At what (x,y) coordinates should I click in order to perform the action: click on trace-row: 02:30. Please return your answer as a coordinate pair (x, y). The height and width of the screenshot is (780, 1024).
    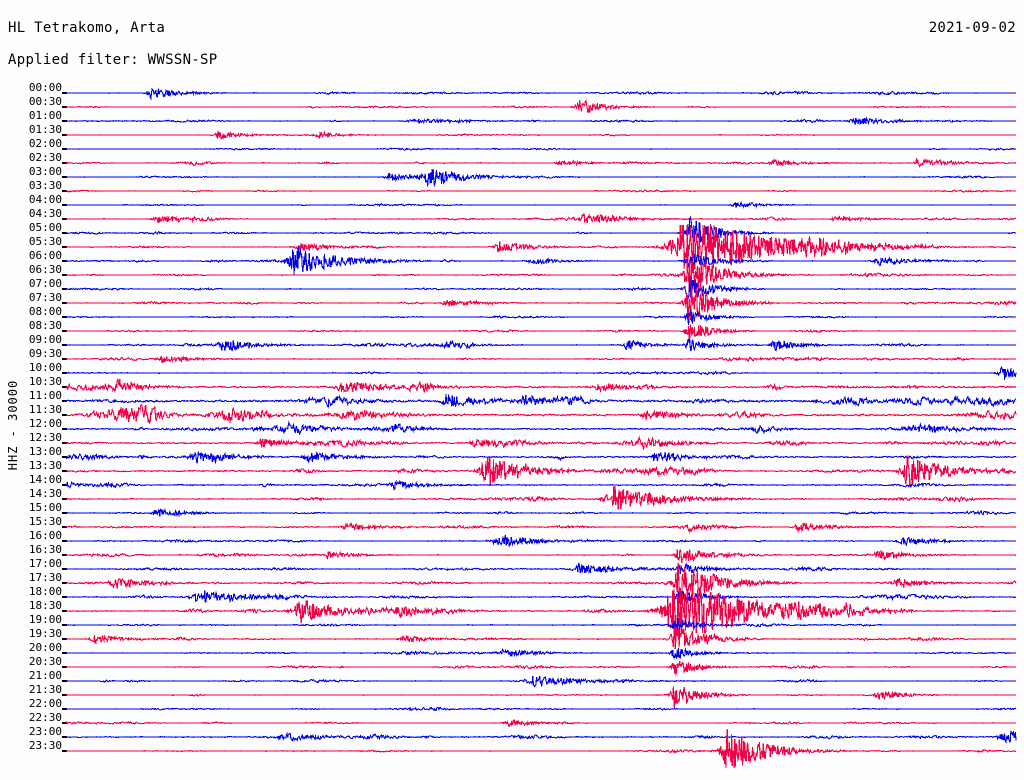
    Looking at the image, I should click on (512, 161).